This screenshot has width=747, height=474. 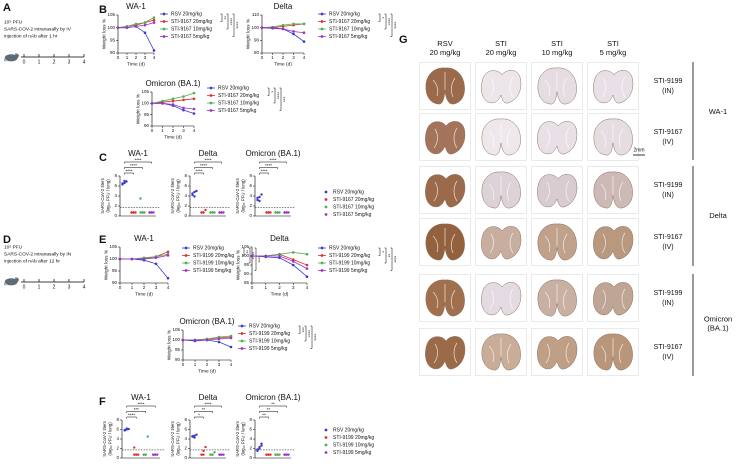 What do you see at coordinates (667, 357) in the screenshot?
I see `row-label: (IV)` at bounding box center [667, 357].